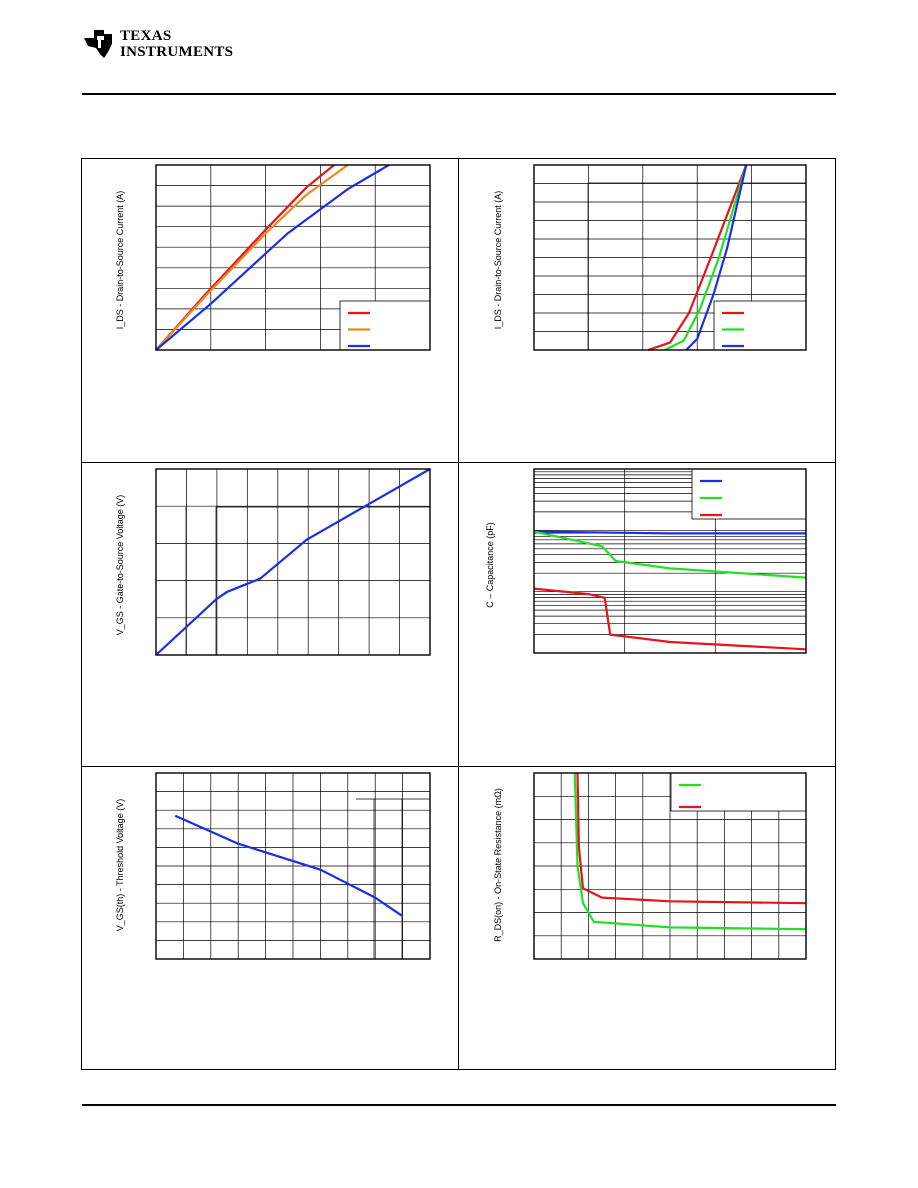 This screenshot has width=918, height=1188. I want to click on chart-2-series-red, so click(697, 258).